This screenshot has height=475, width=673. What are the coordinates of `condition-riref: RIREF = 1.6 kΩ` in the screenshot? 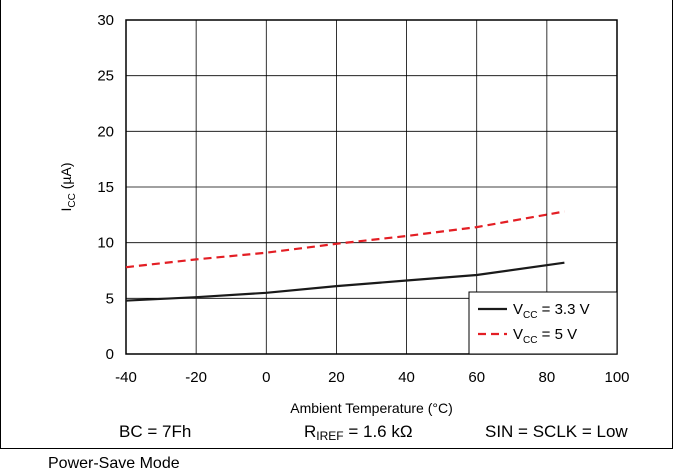 It's located at (358, 432).